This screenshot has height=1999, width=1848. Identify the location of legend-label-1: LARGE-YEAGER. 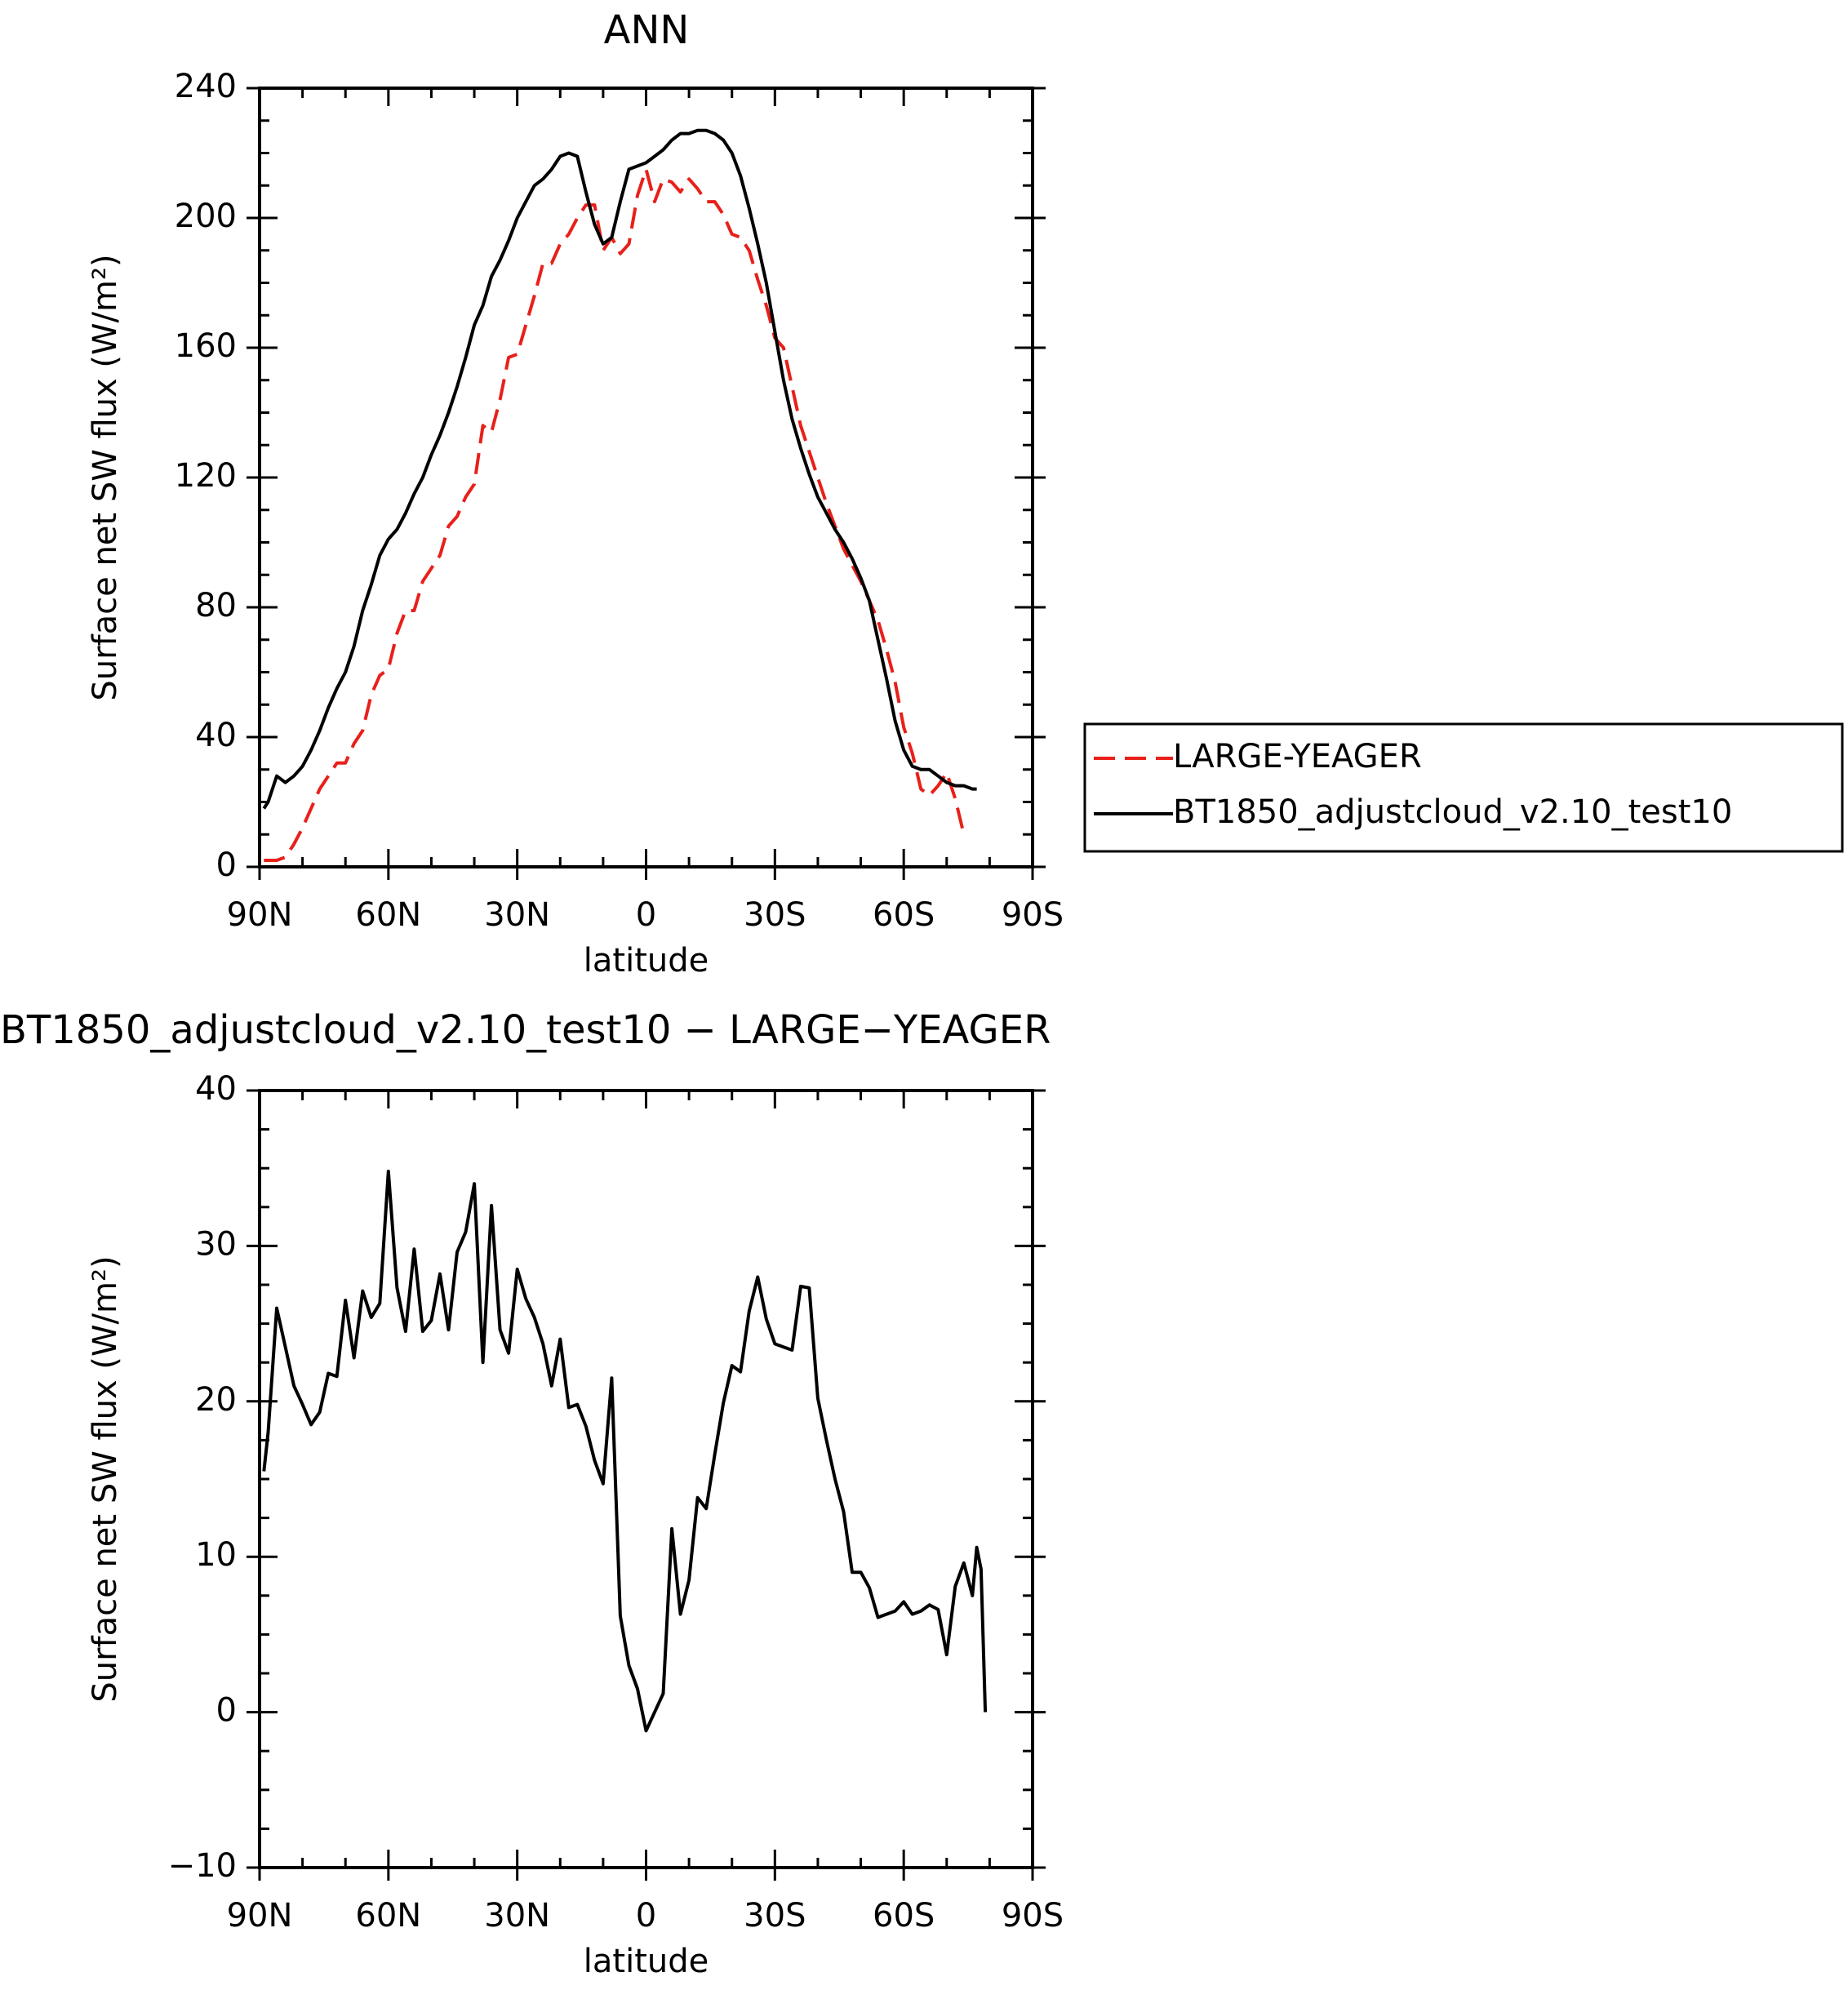
(1297, 756).